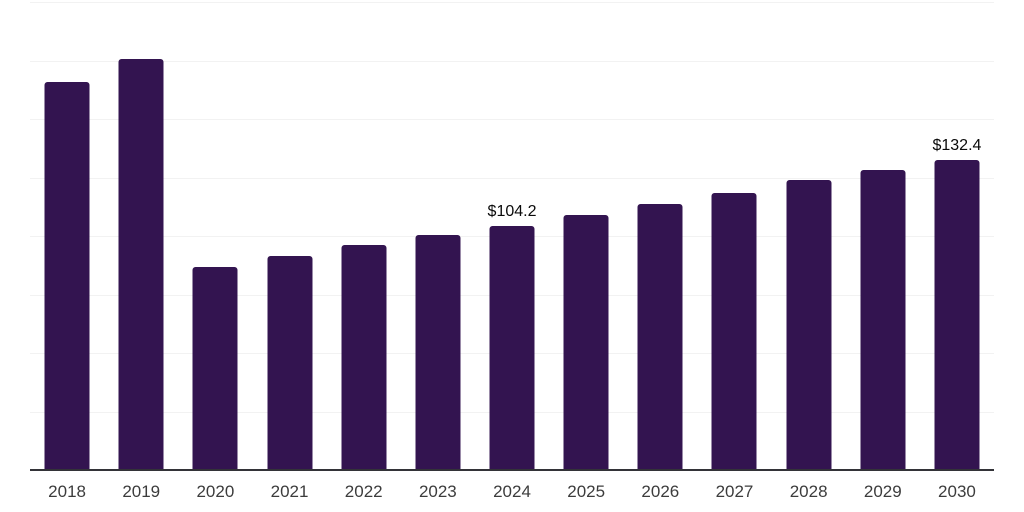 The width and height of the screenshot is (1024, 512). What do you see at coordinates (957, 491) in the screenshot?
I see `x-tick-label-2030: 2030` at bounding box center [957, 491].